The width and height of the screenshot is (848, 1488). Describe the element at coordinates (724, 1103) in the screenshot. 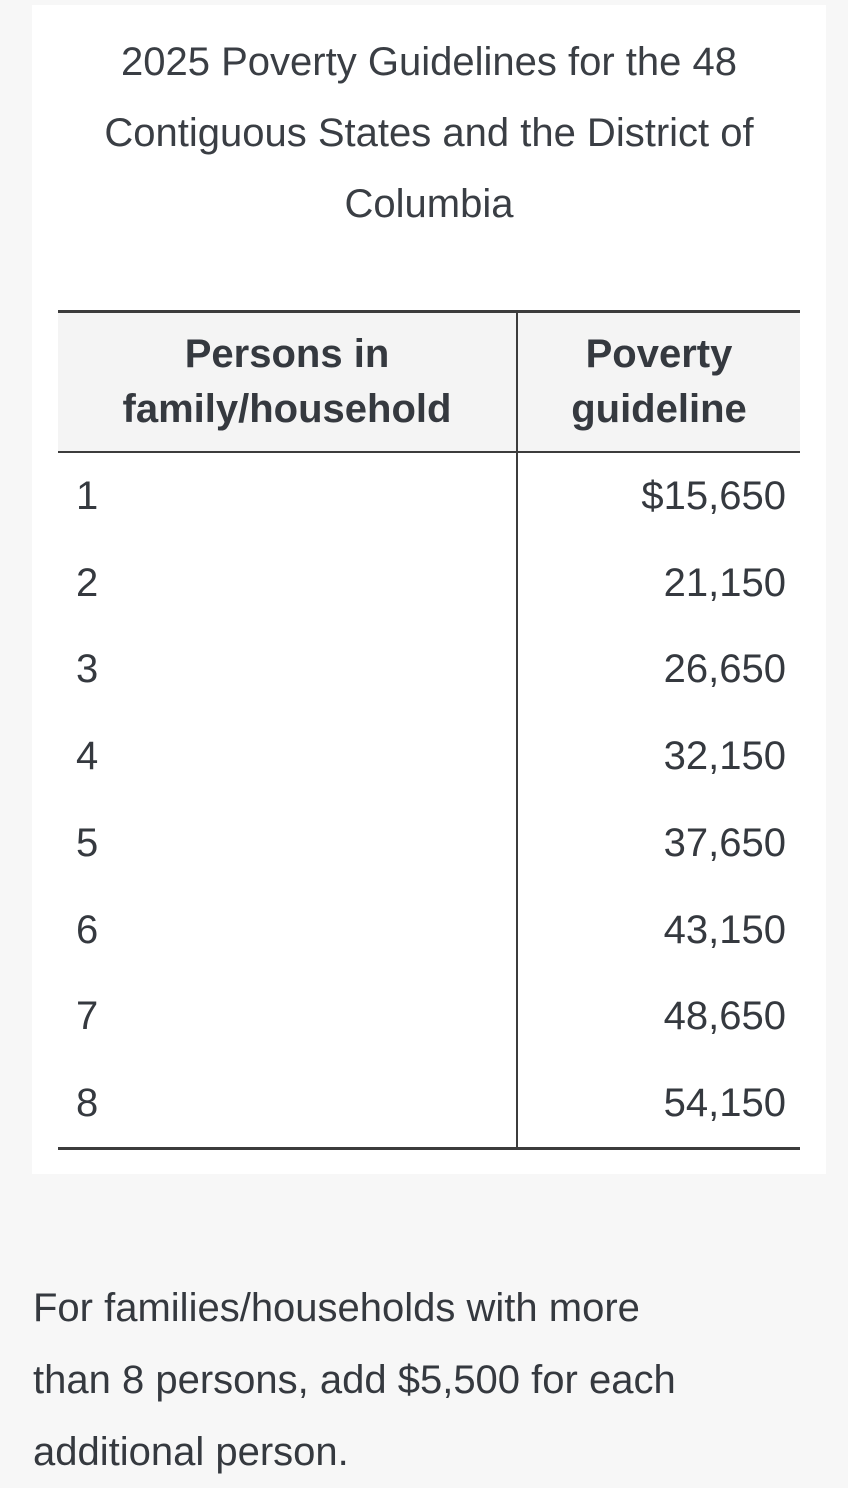

I see `cell-guideline: 54,150` at that location.